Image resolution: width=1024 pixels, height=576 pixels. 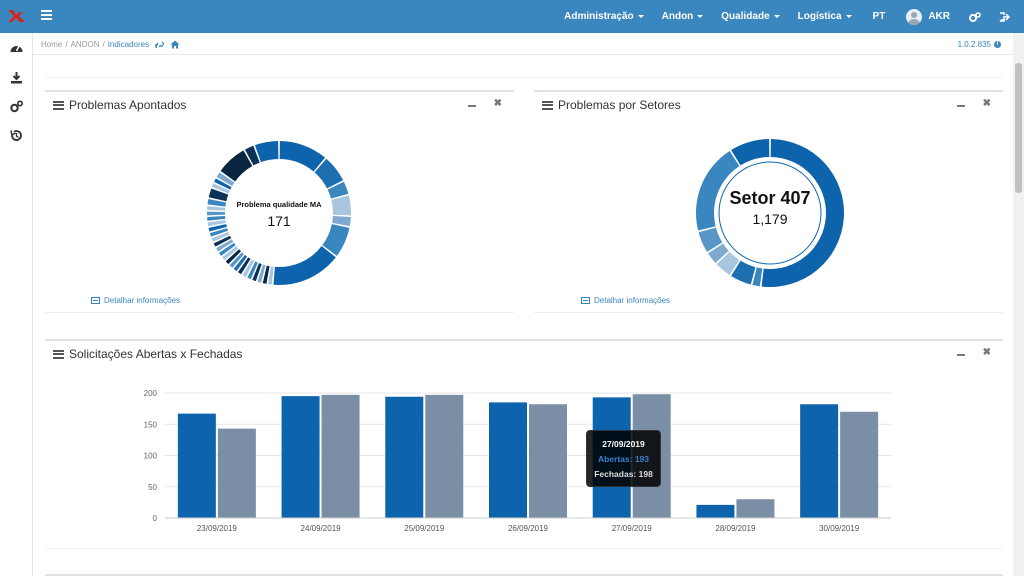 I want to click on home-icon, so click(x=175, y=44).